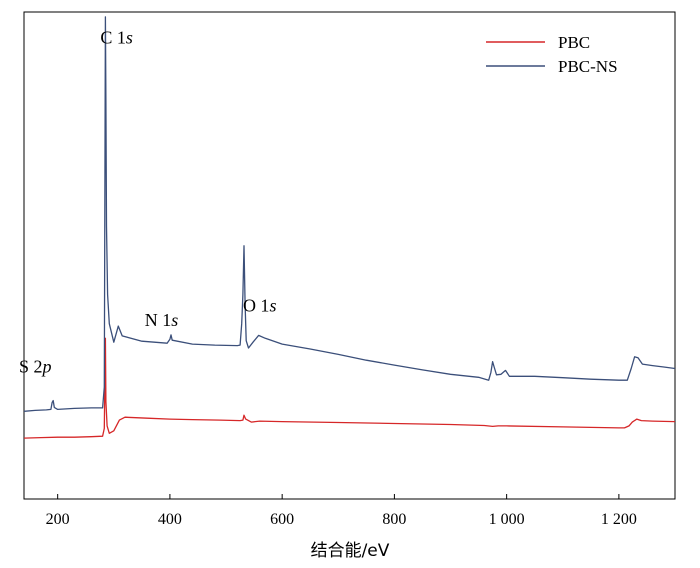  I want to click on annotation-s2p: S 2p, so click(35, 366).